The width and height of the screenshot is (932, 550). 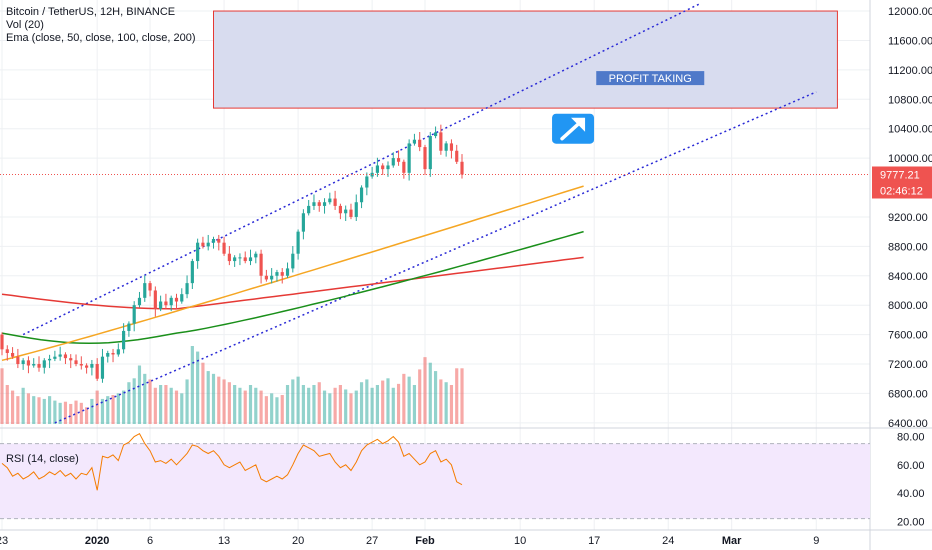 I want to click on price-tick-label: 7200.00, so click(x=908, y=365).